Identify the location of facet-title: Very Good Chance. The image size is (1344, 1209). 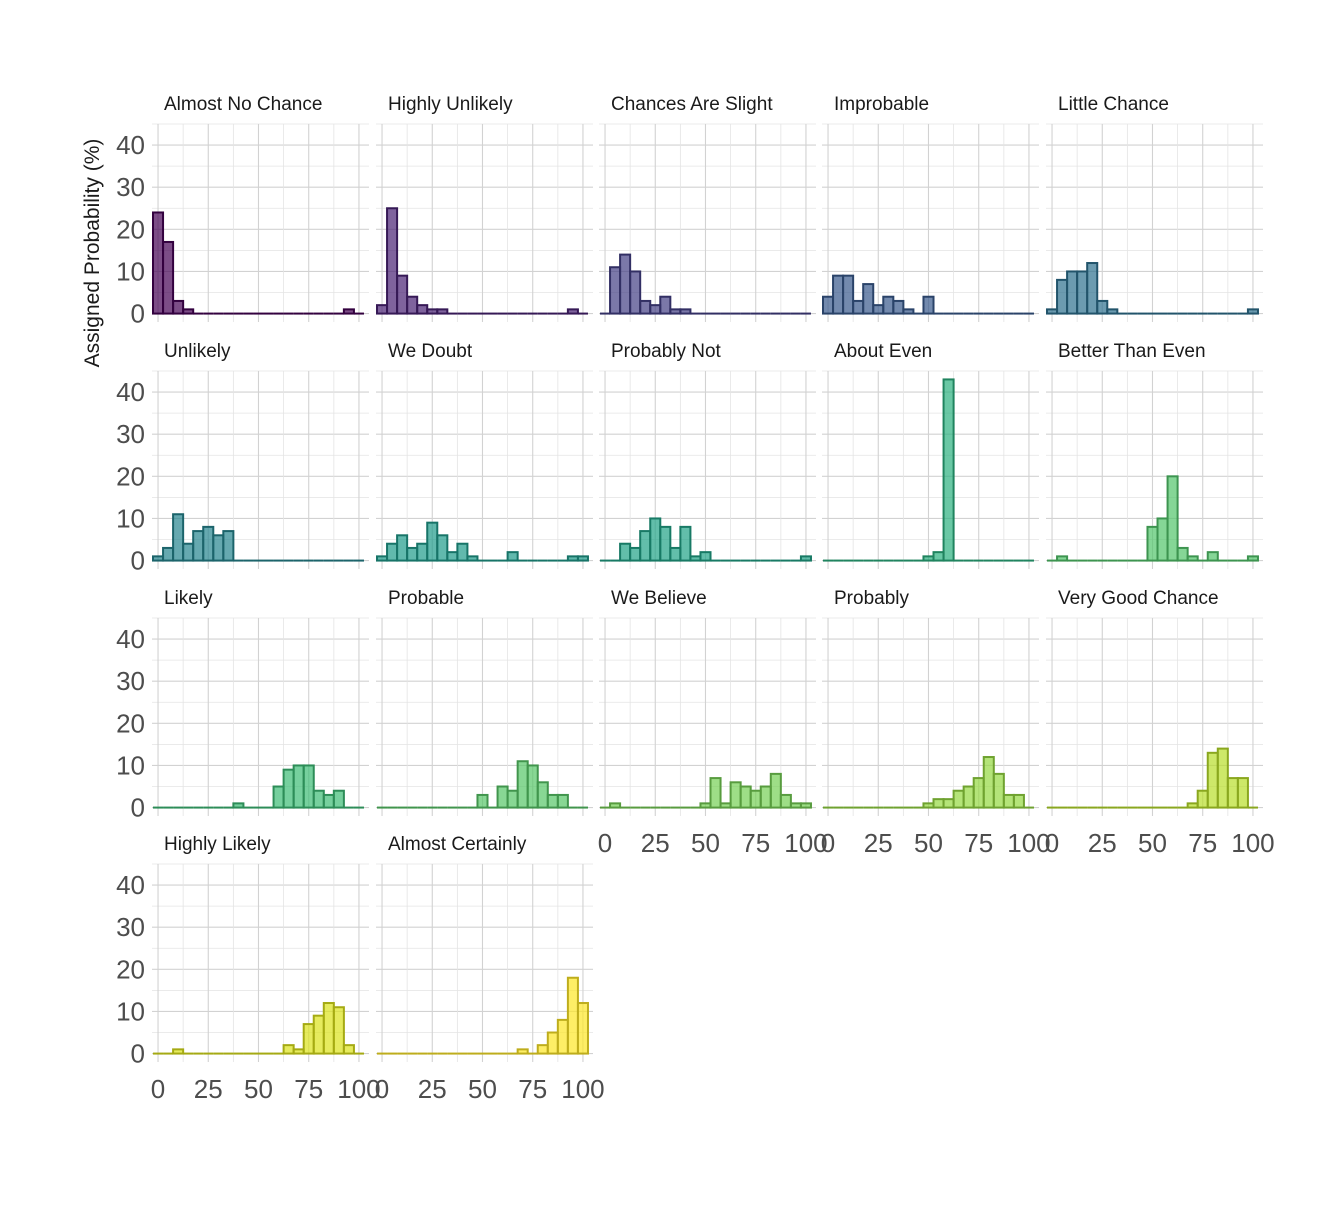
(1138, 598).